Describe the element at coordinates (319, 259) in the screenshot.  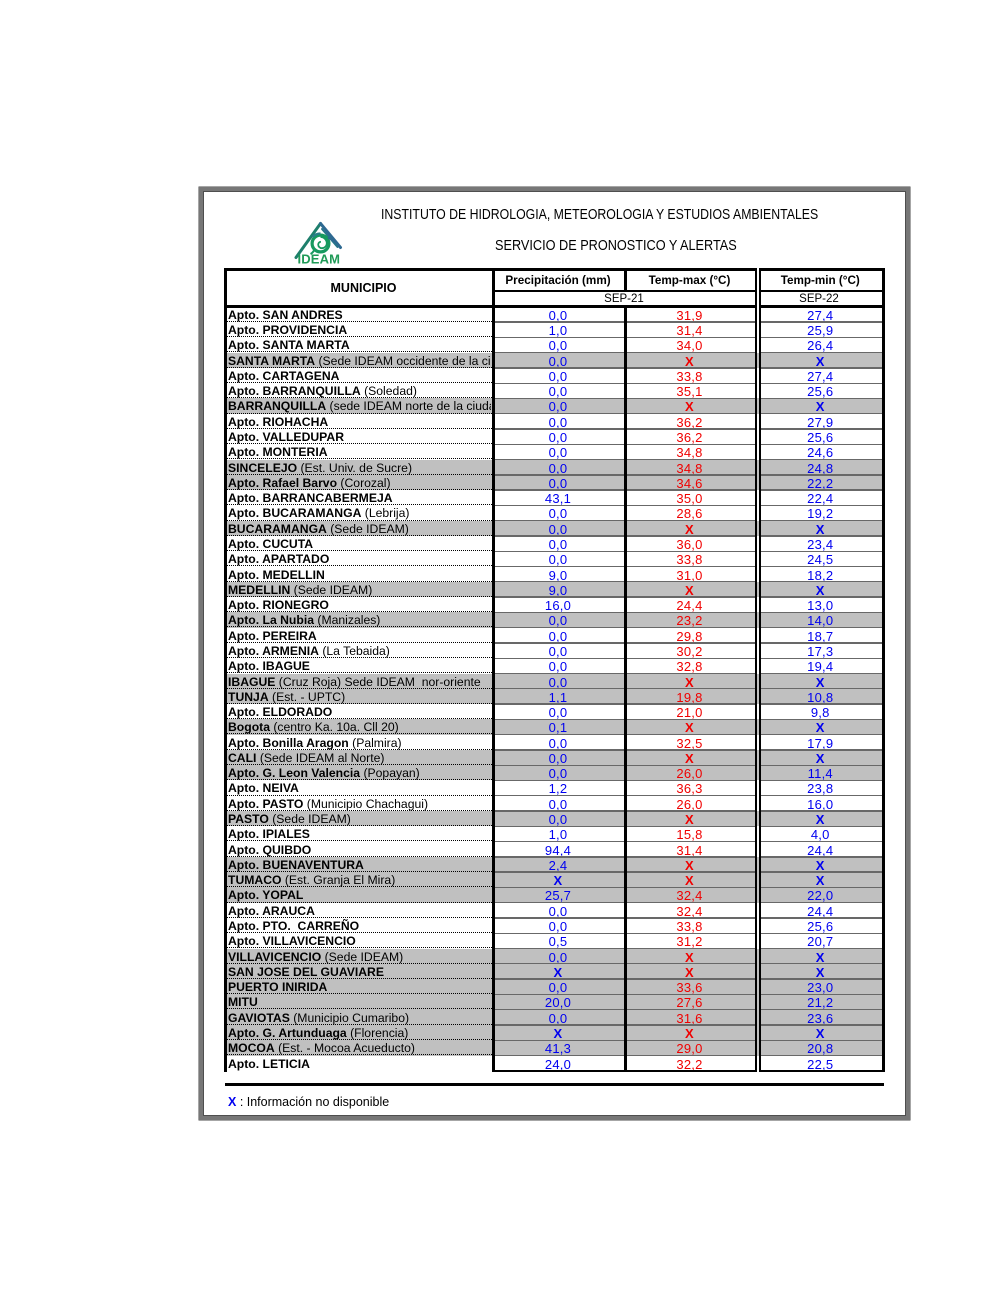
I see `svg-text: IDEAM` at that location.